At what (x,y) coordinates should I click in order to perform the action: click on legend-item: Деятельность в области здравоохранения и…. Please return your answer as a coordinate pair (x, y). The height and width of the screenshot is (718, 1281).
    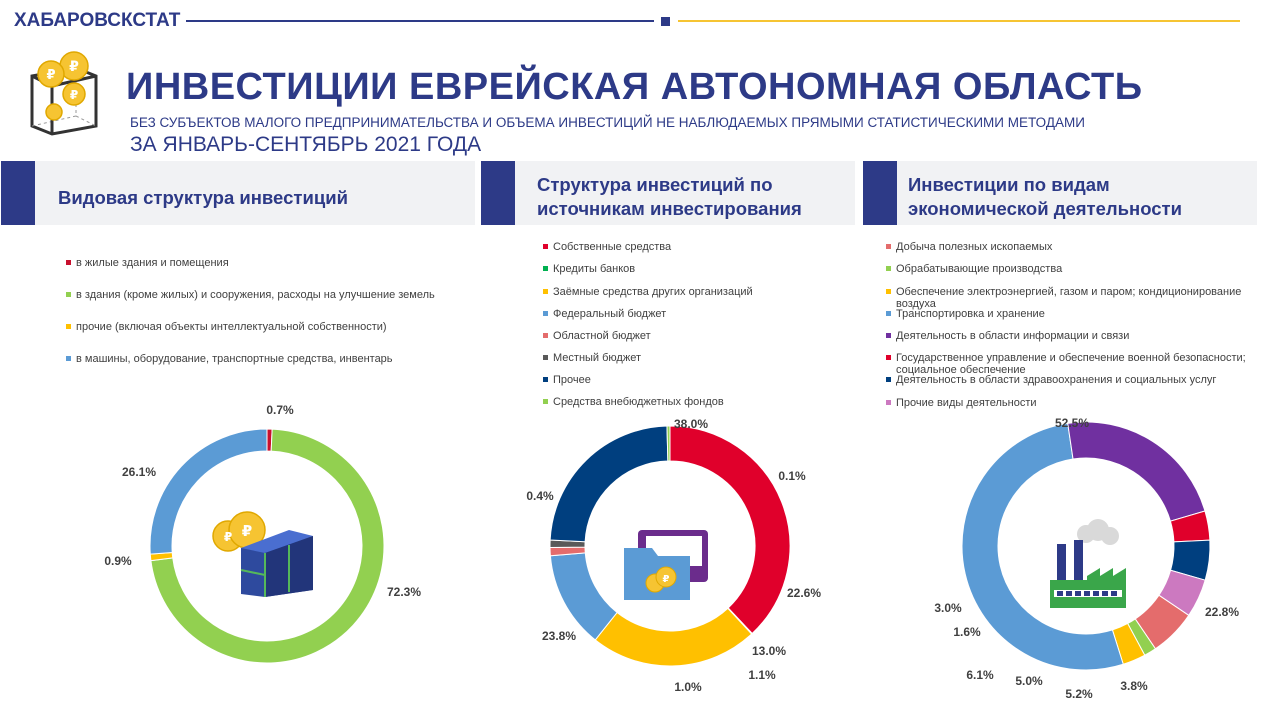
    Looking at the image, I should click on (1078, 387).